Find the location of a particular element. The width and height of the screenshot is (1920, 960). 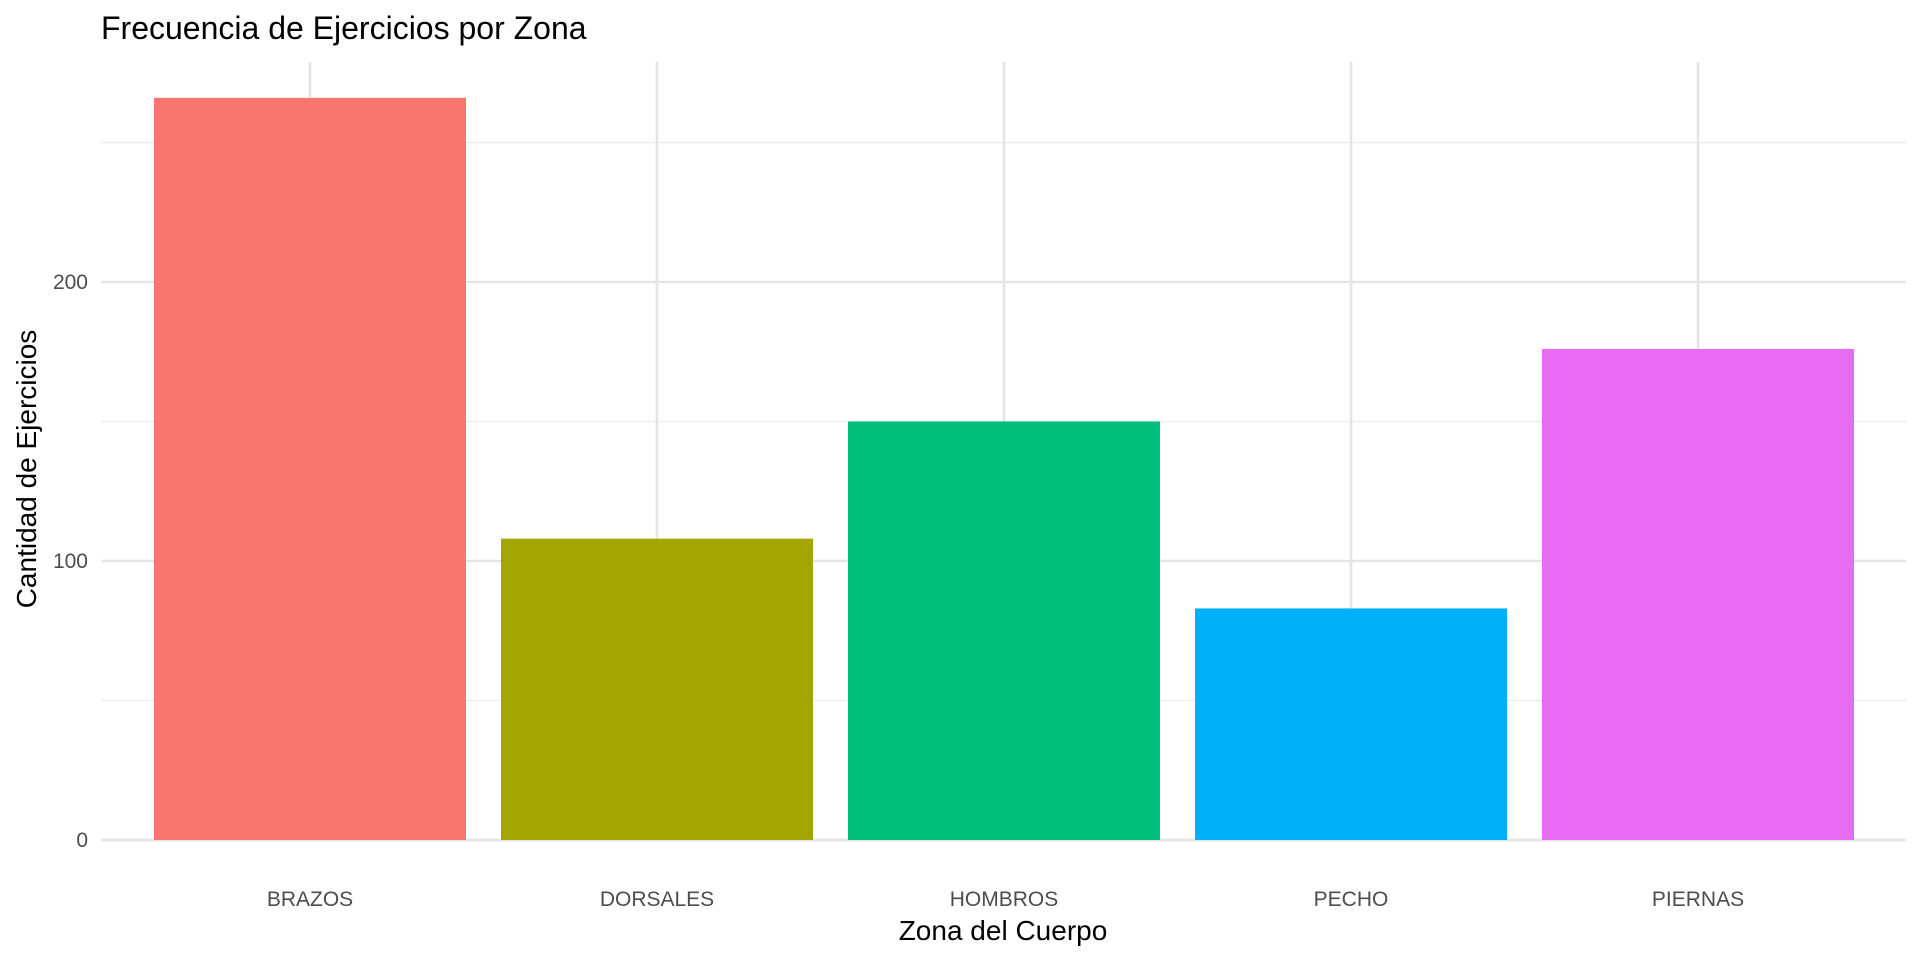

bar-hombros is located at coordinates (1004, 630).